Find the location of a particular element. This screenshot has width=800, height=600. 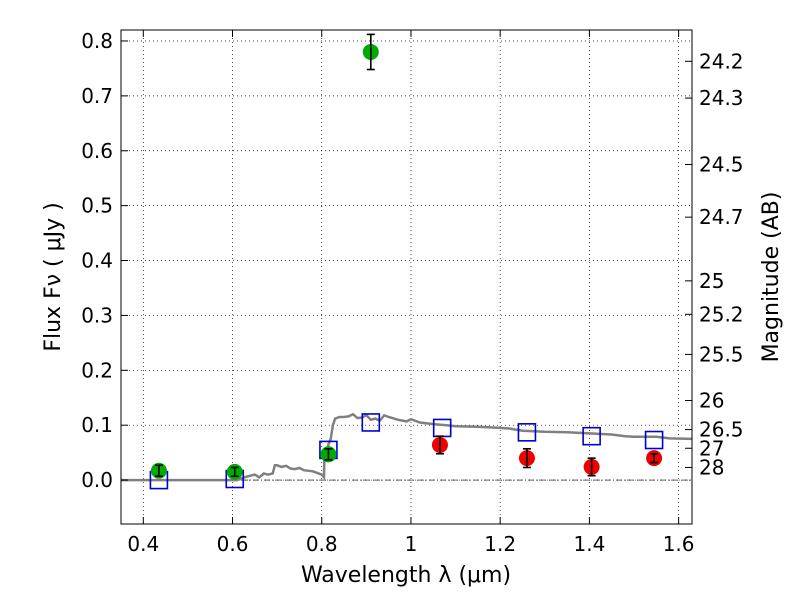

y-axis-ticks: 0.0 0.1 0.2 0.3 0.4 0.5 0.6 0.7 0.8 is located at coordinates (104, 260).